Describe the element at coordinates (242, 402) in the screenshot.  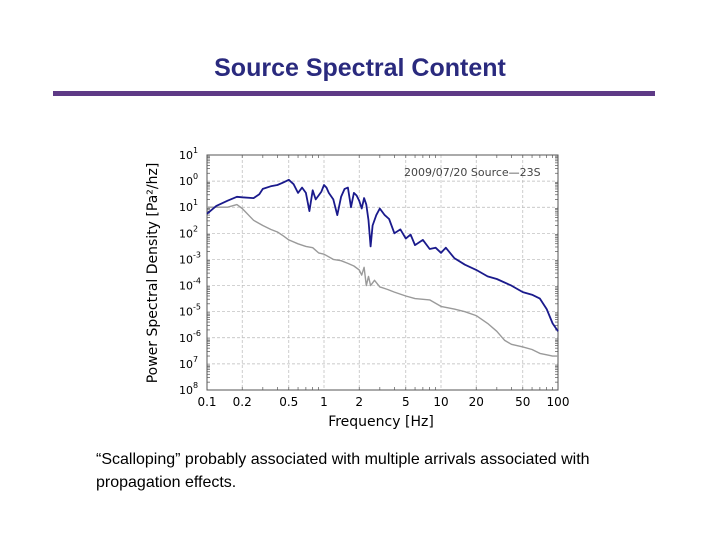
I see `x-tick-label: 0.2` at that location.